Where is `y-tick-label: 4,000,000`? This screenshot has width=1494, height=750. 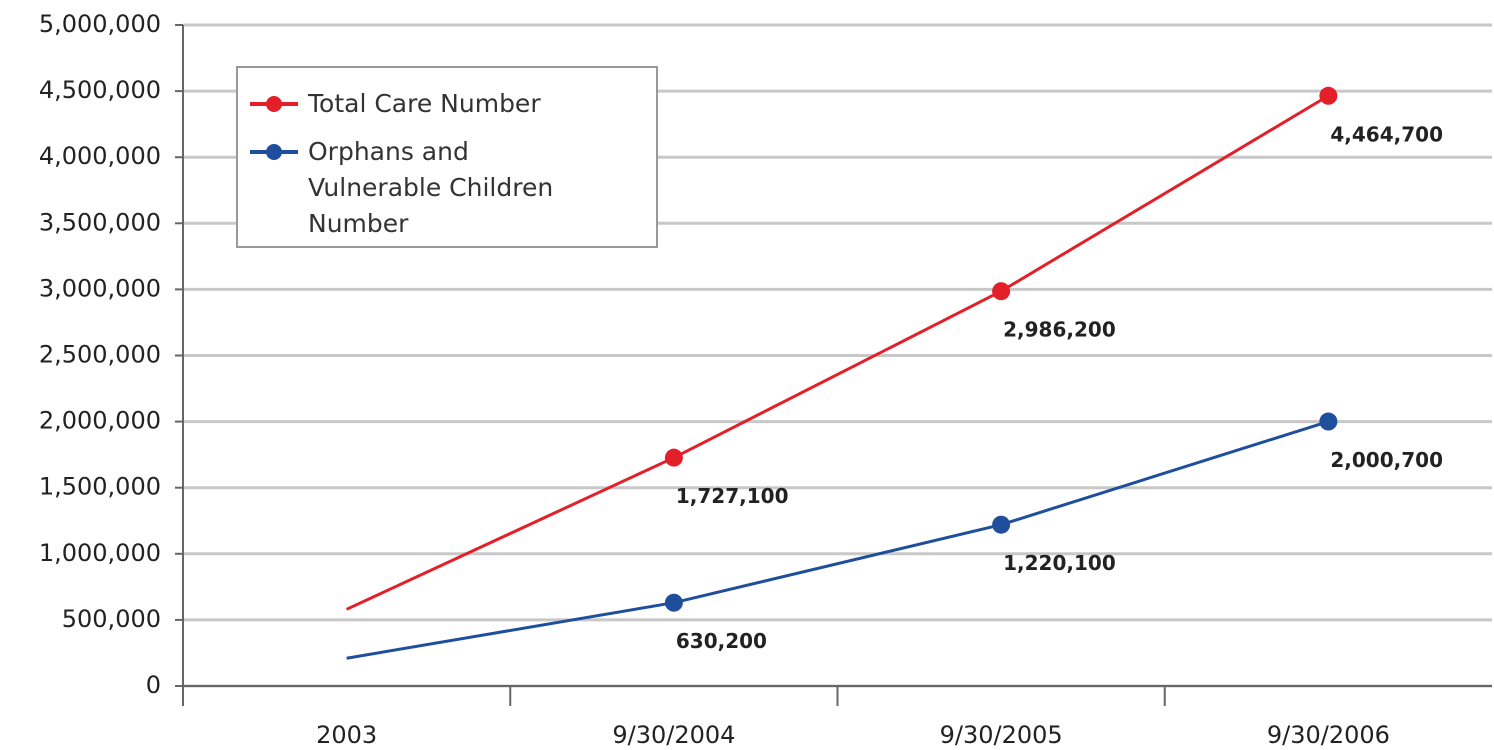 y-tick-label: 4,000,000 is located at coordinates (100, 156).